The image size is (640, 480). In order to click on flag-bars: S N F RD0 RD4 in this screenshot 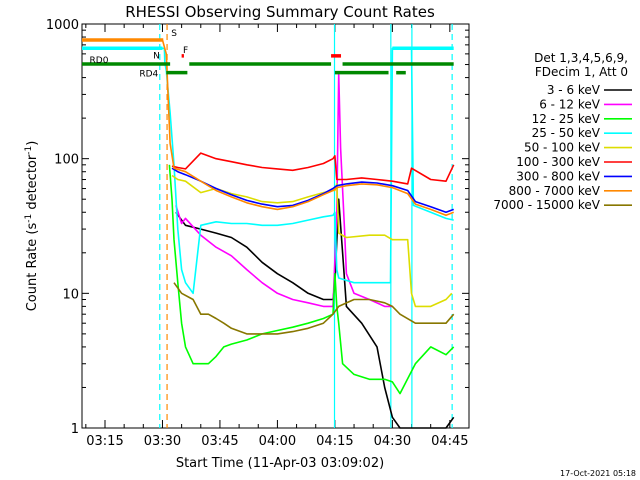, I will do `click(268, 54)`.